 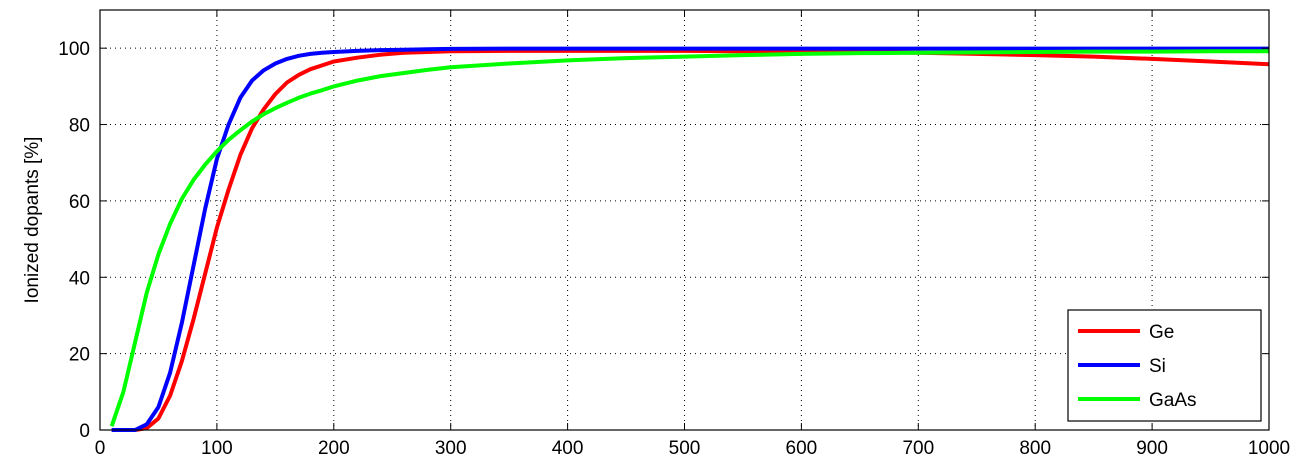 I want to click on x-tick-label: 0, so click(x=100, y=448).